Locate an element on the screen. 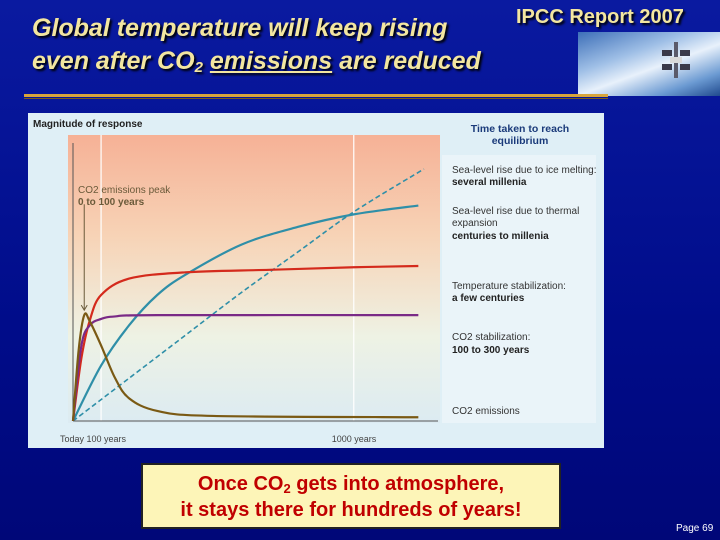 Image resolution: width=720 pixels, height=540 pixels. peak-annotation-1: 0 to 100 years is located at coordinates (111, 202).